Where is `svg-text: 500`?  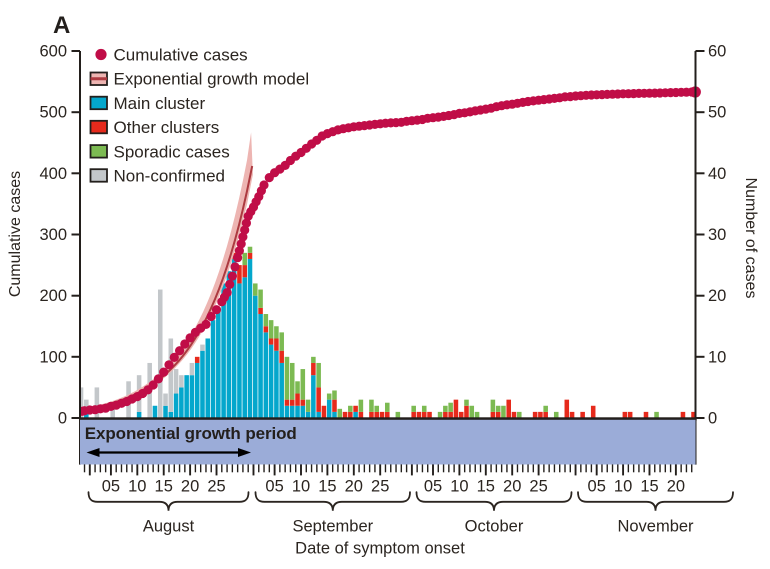
svg-text: 500 is located at coordinates (53, 113).